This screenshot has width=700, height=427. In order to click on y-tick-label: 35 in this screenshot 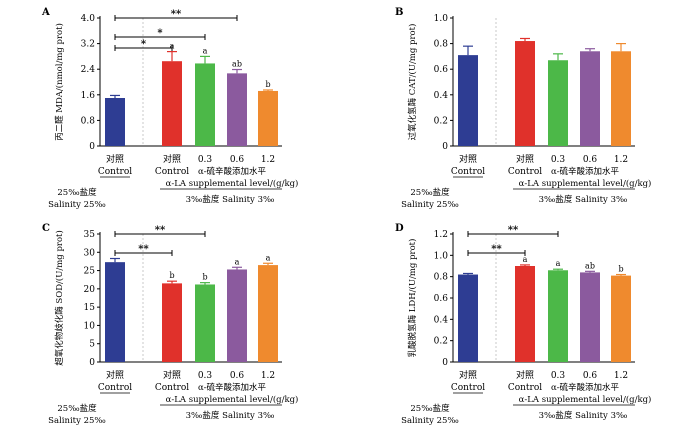, I will do `click(90, 235)`.